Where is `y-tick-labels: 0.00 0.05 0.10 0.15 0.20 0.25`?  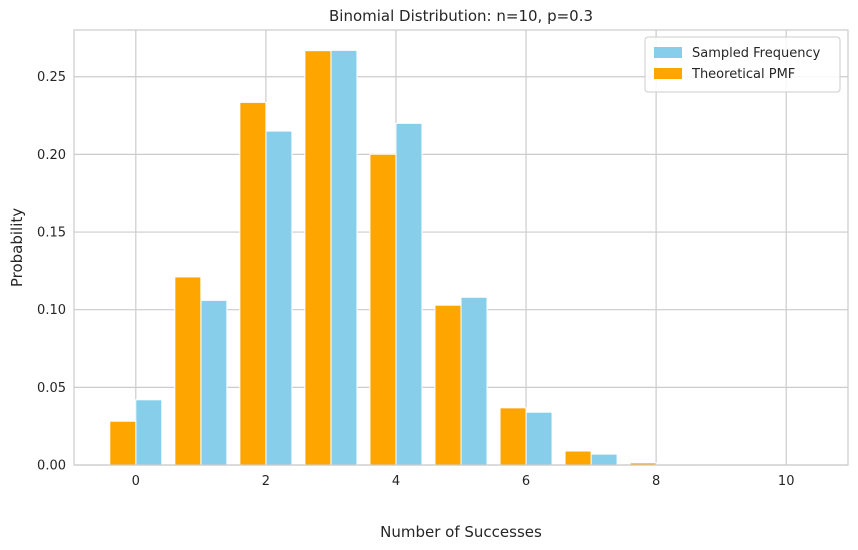
y-tick-labels: 0.00 0.05 0.10 0.15 0.20 0.25 is located at coordinates (51, 271).